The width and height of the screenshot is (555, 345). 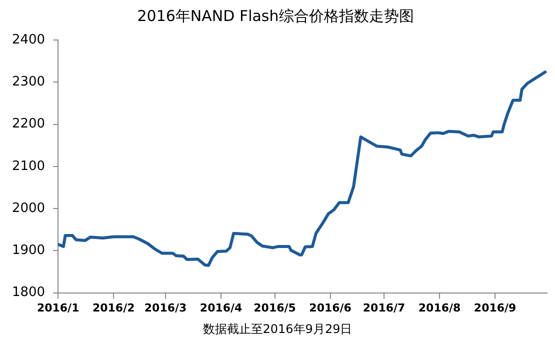 I want to click on x-tick-label: 2016/8, so click(x=439, y=307).